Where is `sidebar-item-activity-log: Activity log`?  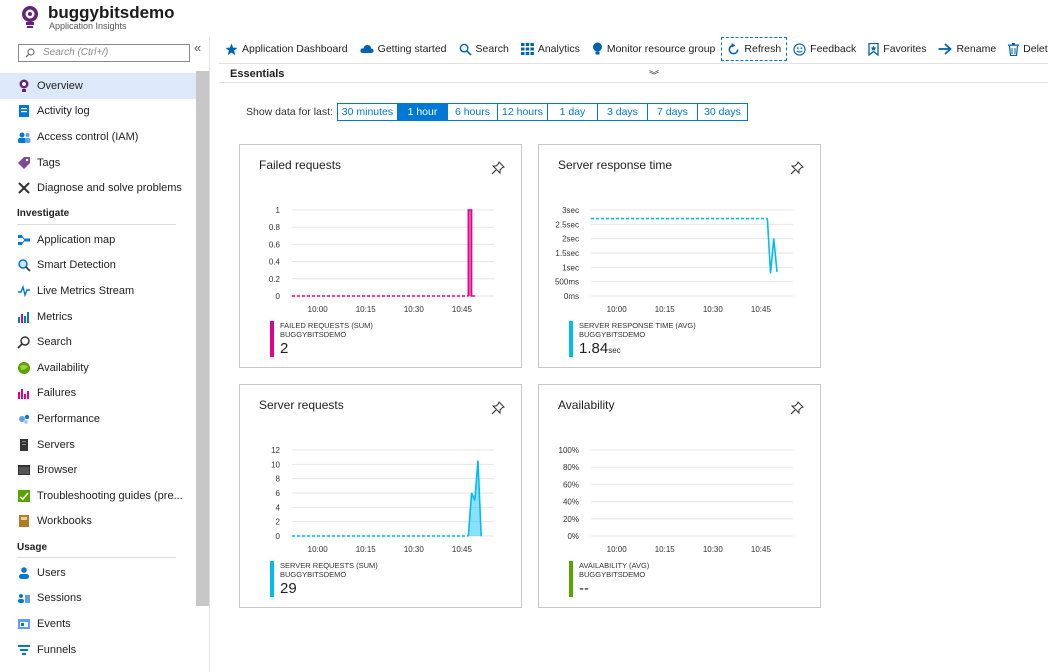 sidebar-item-activity-log: Activity log is located at coordinates (98, 112).